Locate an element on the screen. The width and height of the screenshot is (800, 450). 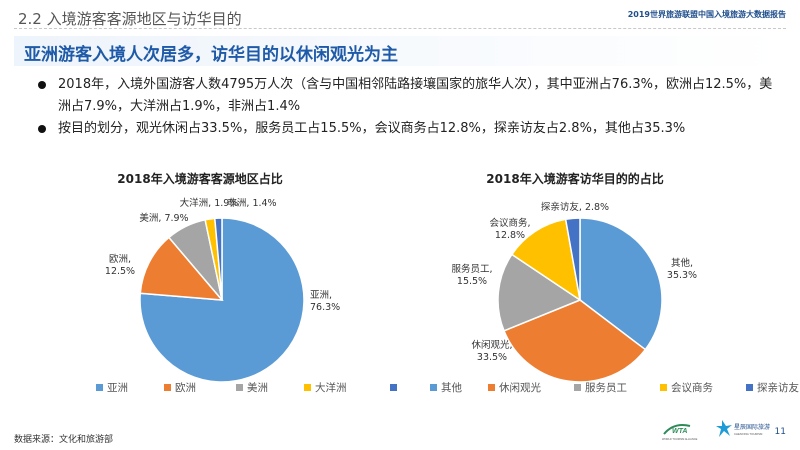
star-person-logo-icon: 星辰国际旅游 CHENXING TOURISM is located at coordinates (743, 428).